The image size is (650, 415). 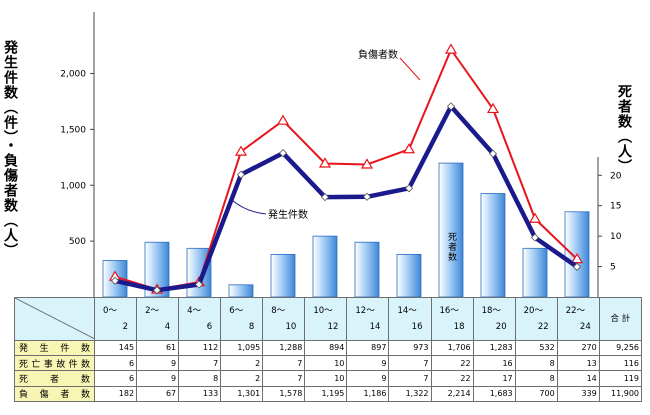 I want to click on row-label: 死者数, so click(x=54, y=378).